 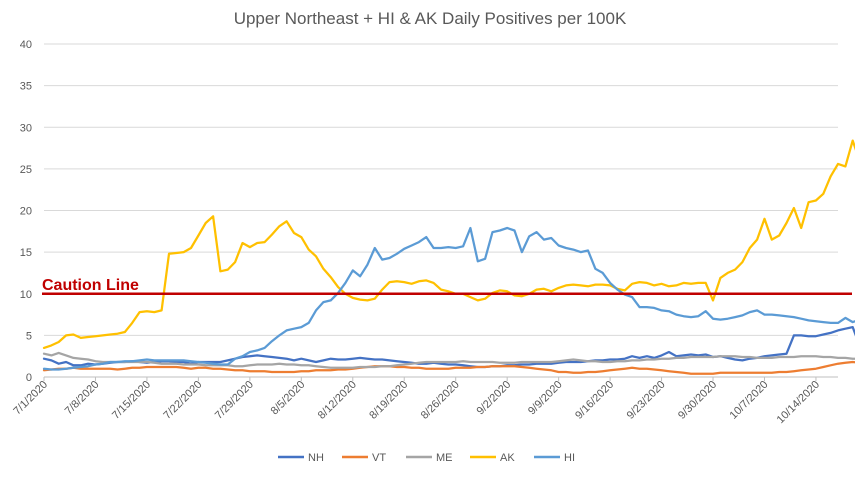 What do you see at coordinates (26, 128) in the screenshot?
I see `y-tick-label: 30` at bounding box center [26, 128].